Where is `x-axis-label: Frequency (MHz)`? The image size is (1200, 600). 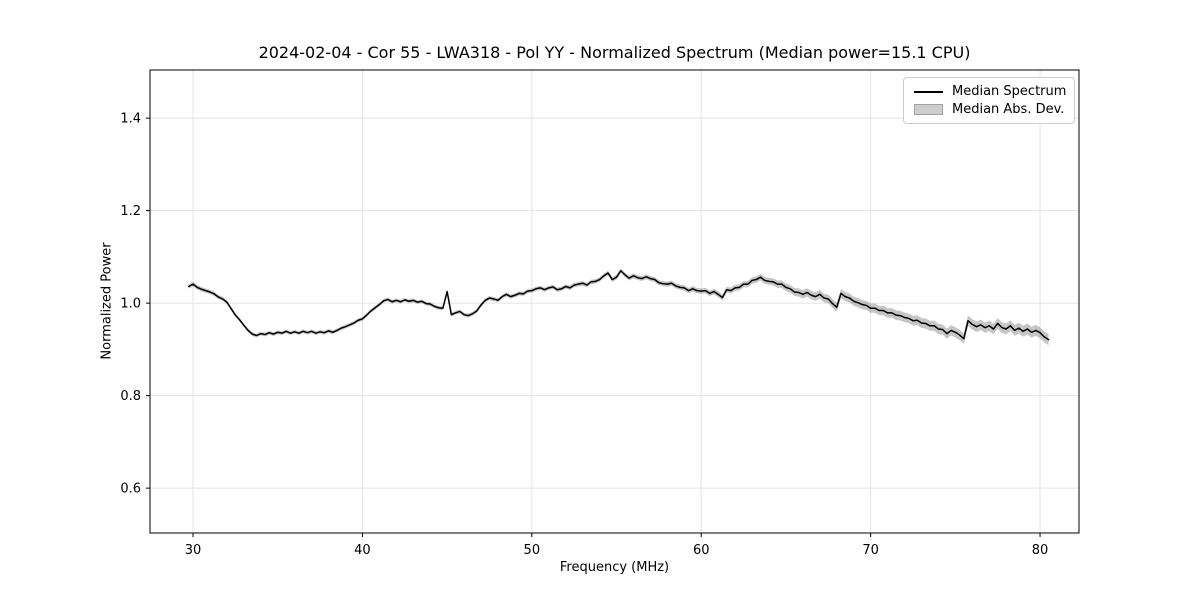 x-axis-label: Frequency (MHz) is located at coordinates (614, 567).